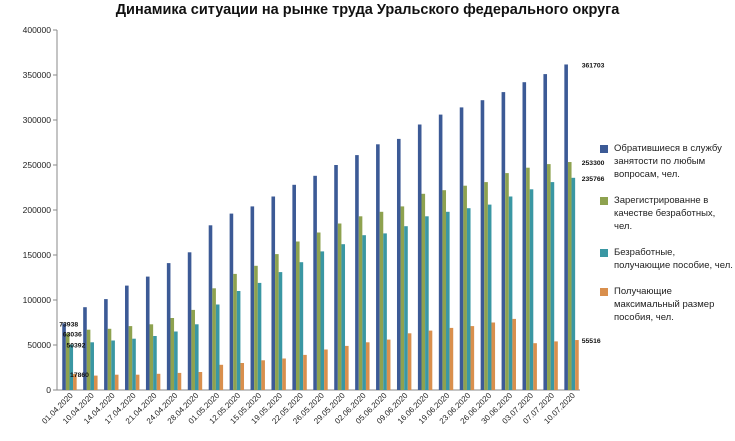 This screenshot has height=441, width=735. Describe the element at coordinates (593, 65) in the screenshot. I see `data-label: 361703` at that location.